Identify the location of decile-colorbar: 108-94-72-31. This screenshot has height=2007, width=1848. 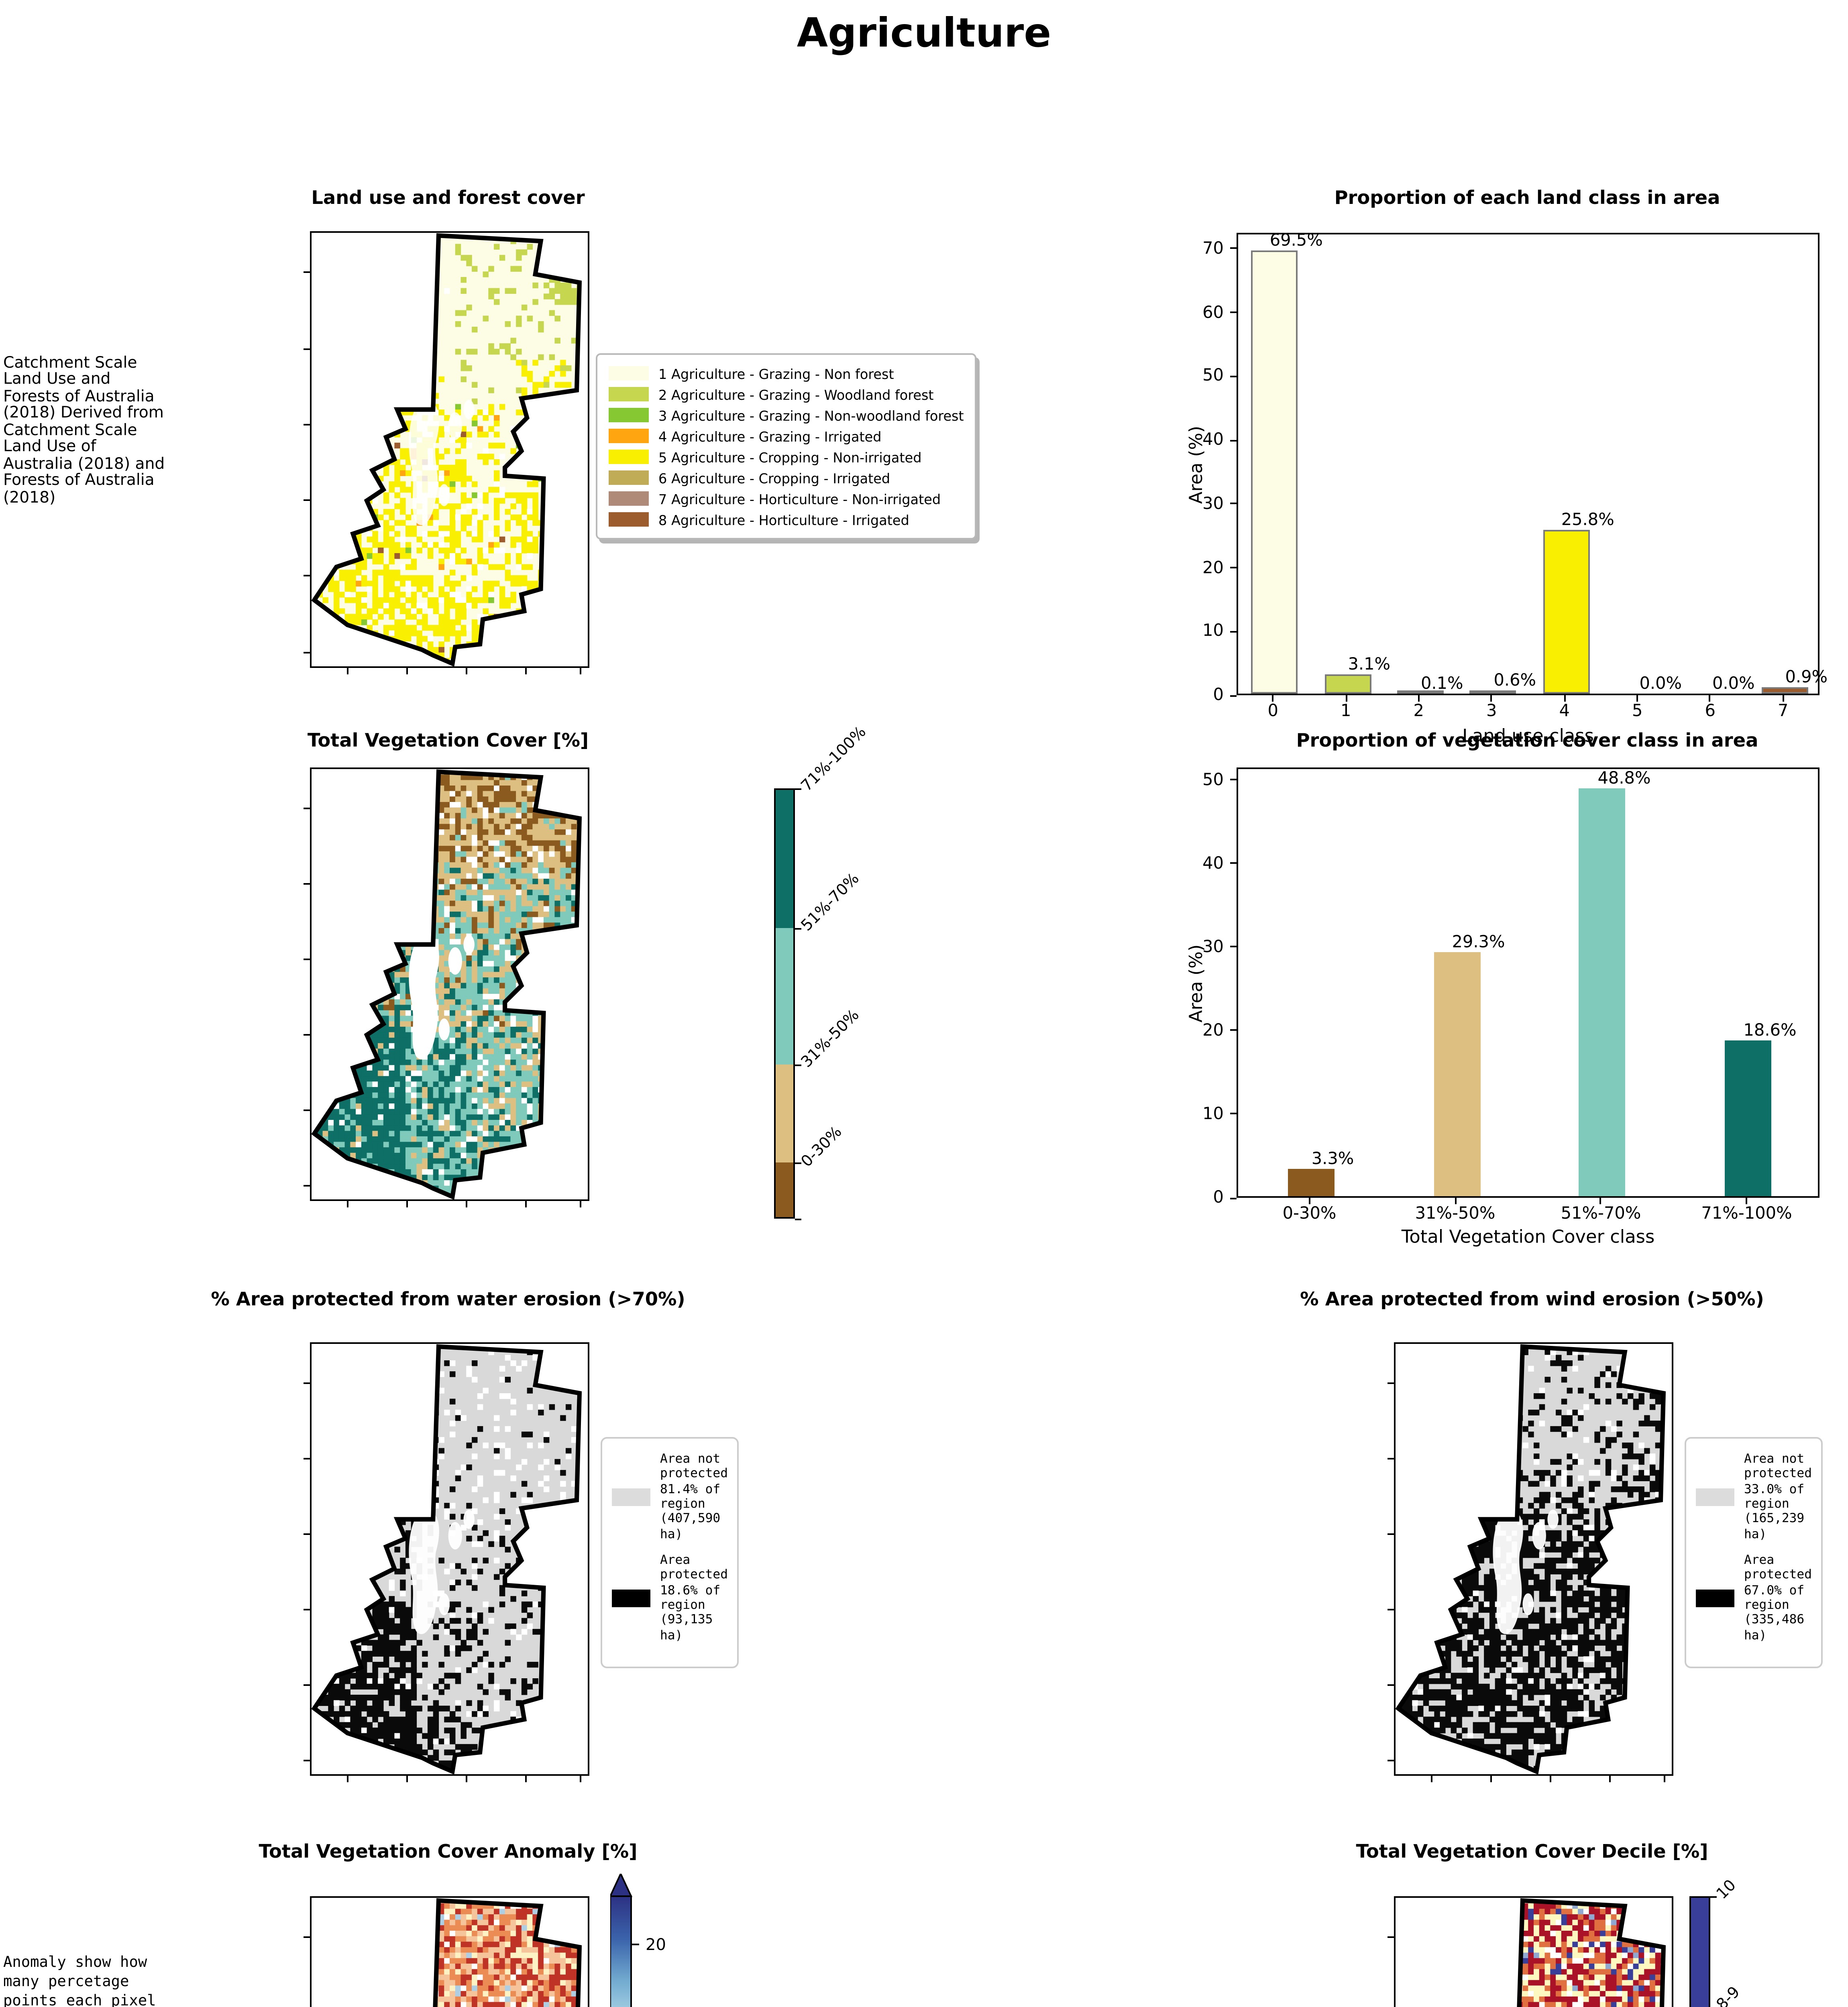
(1746, 1942).